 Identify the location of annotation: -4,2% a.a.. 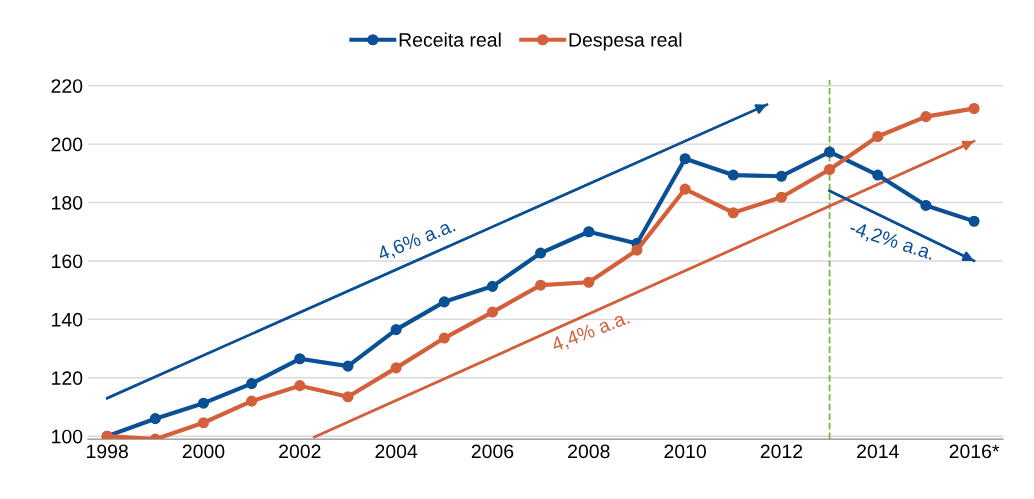
(891, 241).